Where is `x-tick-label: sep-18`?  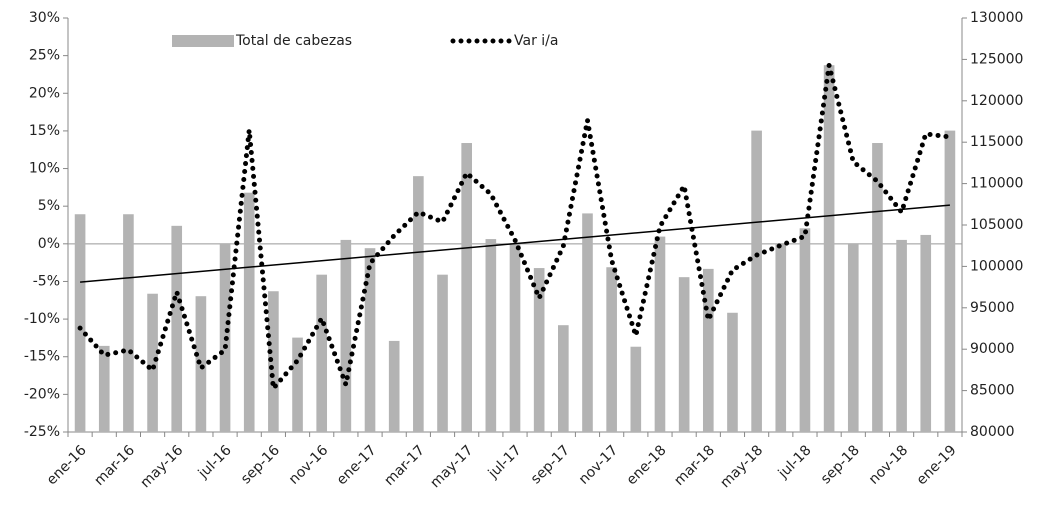 x-tick-label: sep-18 is located at coordinates (840, 464).